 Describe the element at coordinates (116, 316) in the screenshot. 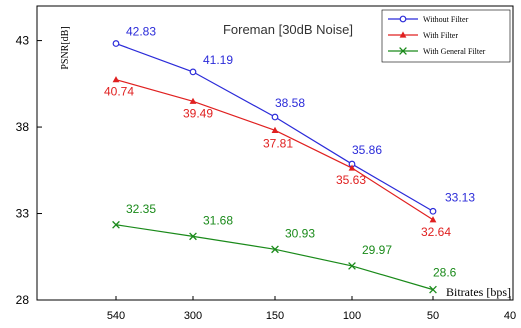

I see `x-tick-label: 540` at that location.